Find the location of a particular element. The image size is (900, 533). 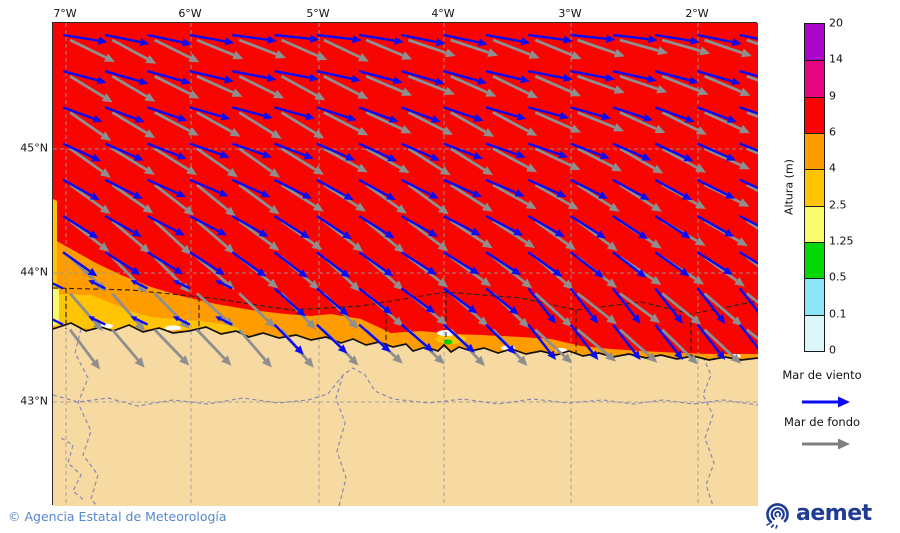

colorbar-tick-label: 2.5 is located at coordinates (838, 205).